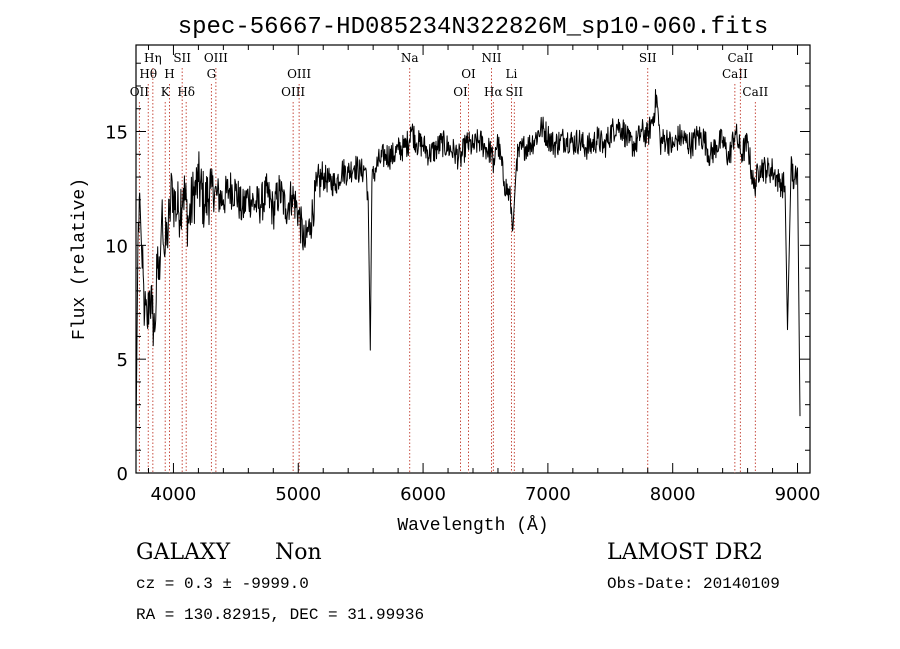 This screenshot has height=649, width=900. Describe the element at coordinates (298, 552) in the screenshot. I see `object-subclass-label: Non` at that location.